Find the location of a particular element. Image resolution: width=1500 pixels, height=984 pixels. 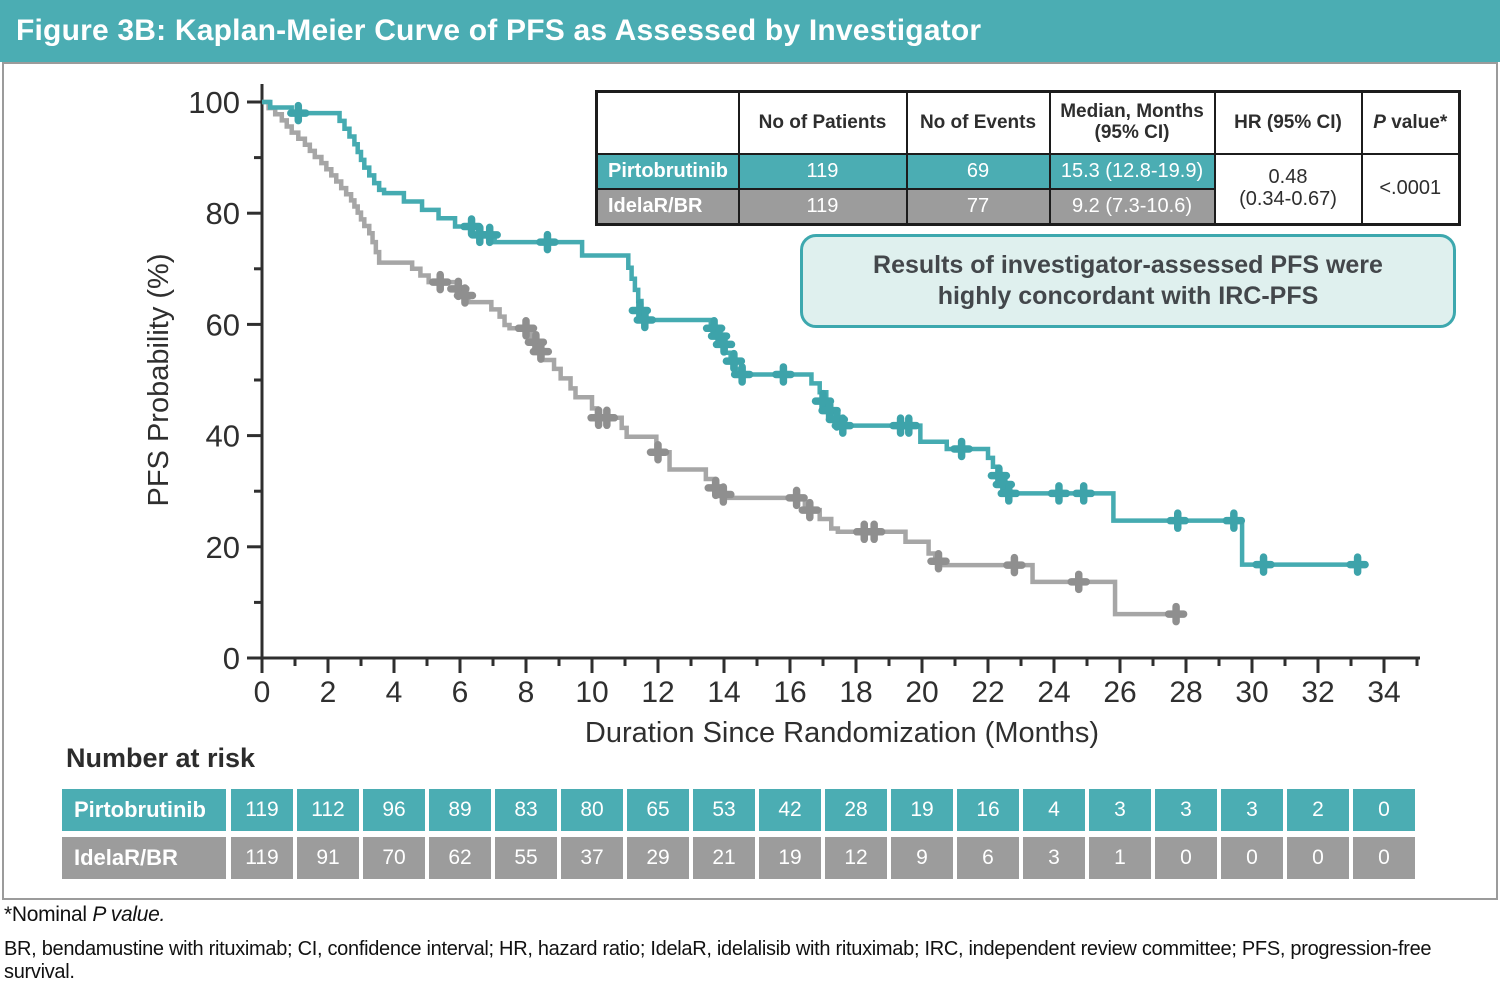

number-at-risk-heading: Number at risk is located at coordinates (161, 758).